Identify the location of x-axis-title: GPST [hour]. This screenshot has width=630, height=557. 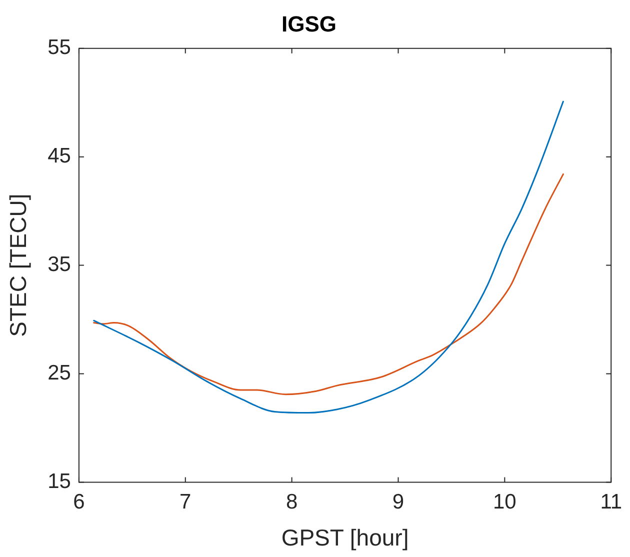
(345, 537).